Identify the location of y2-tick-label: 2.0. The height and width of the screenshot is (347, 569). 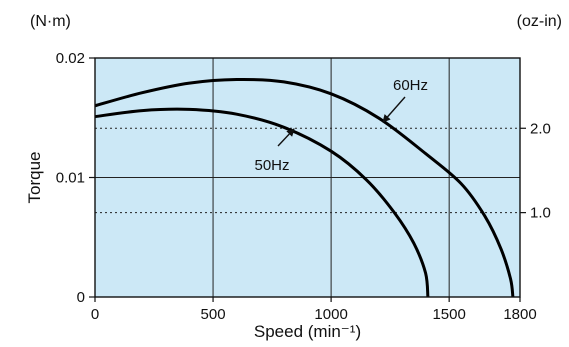
(540, 128).